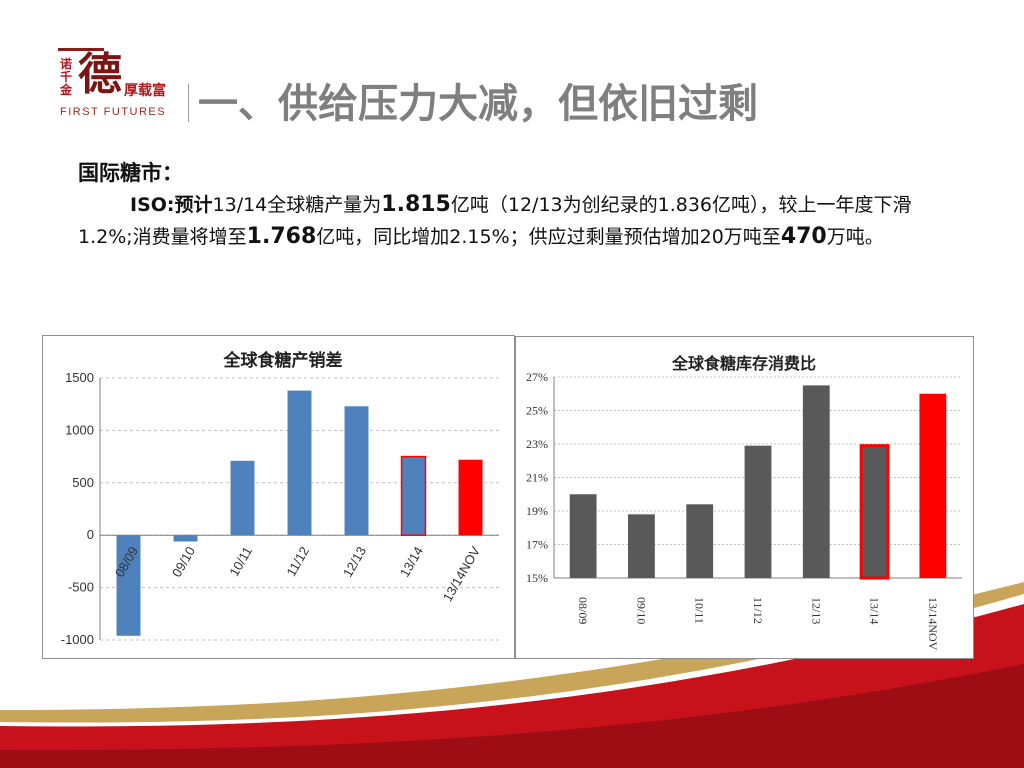 The image size is (1024, 768). I want to click on slide-title: 一、供给压力大减，但依旧过剩, so click(478, 104).